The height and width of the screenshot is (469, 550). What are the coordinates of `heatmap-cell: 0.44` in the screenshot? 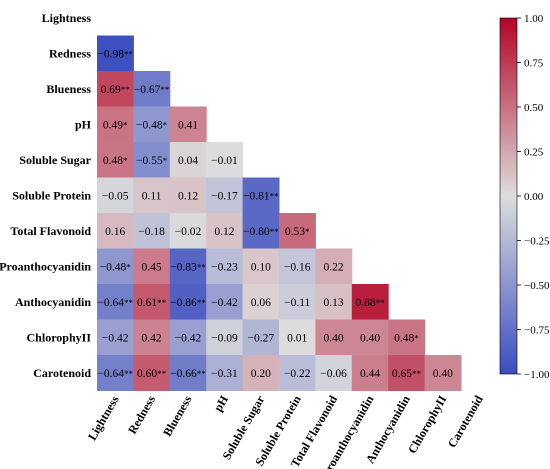 It's located at (370, 373).